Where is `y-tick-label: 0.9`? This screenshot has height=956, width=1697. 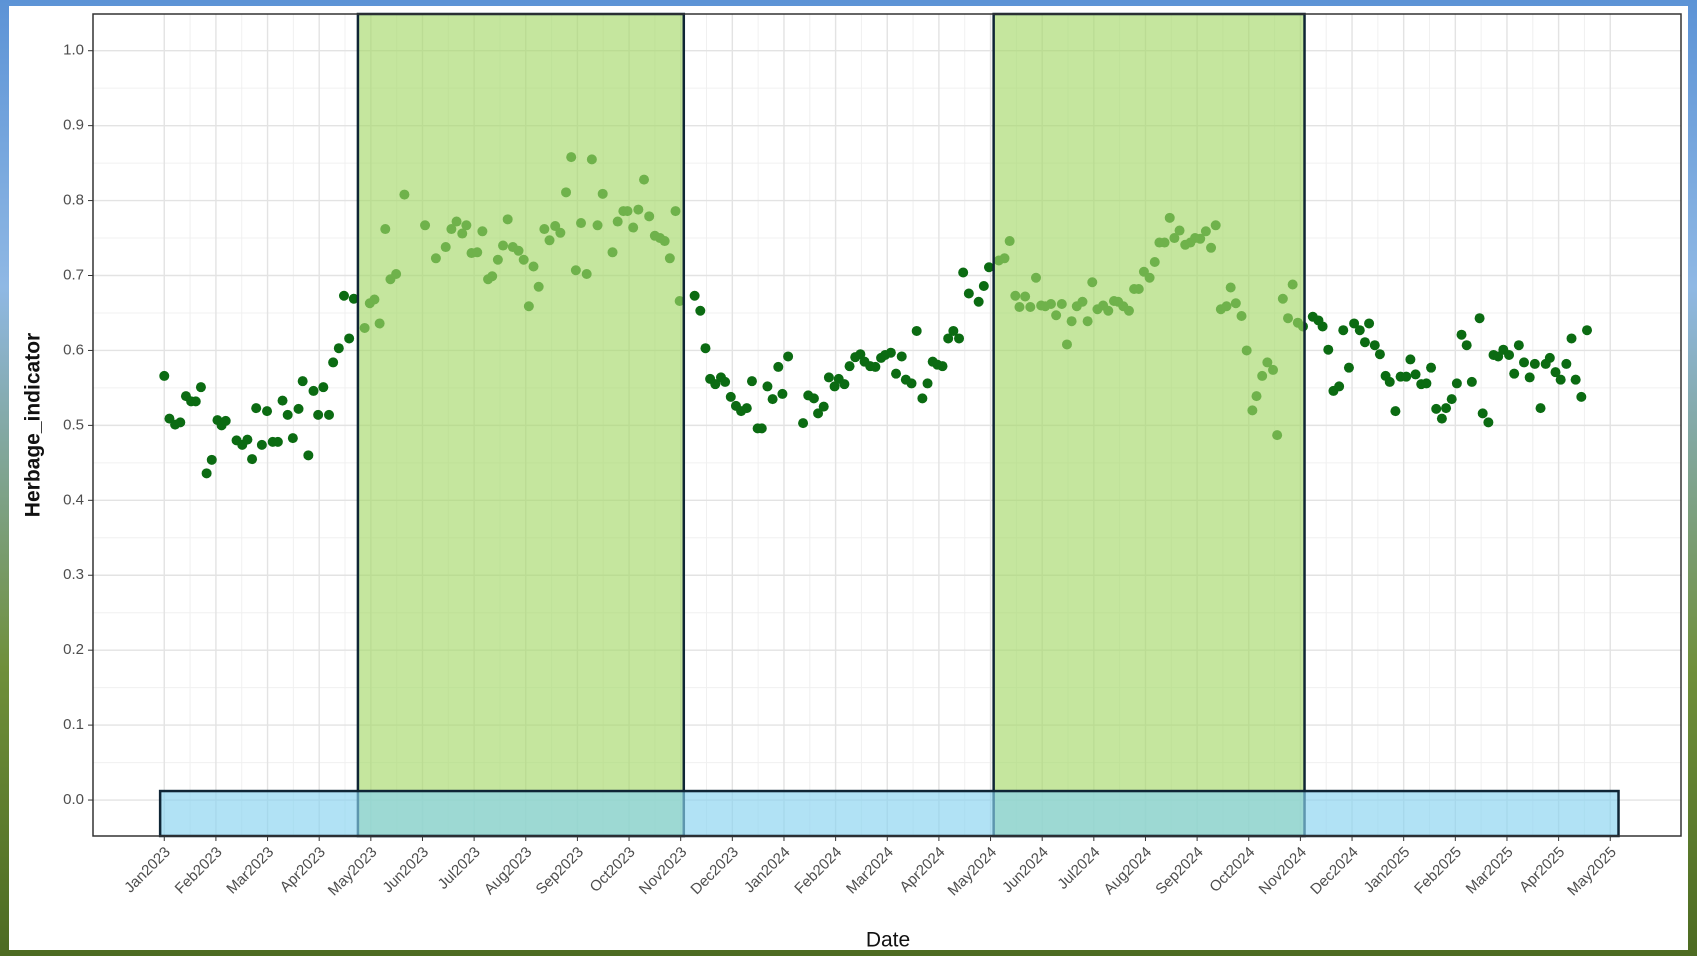 y-tick-label: 0.9 is located at coordinates (73, 125).